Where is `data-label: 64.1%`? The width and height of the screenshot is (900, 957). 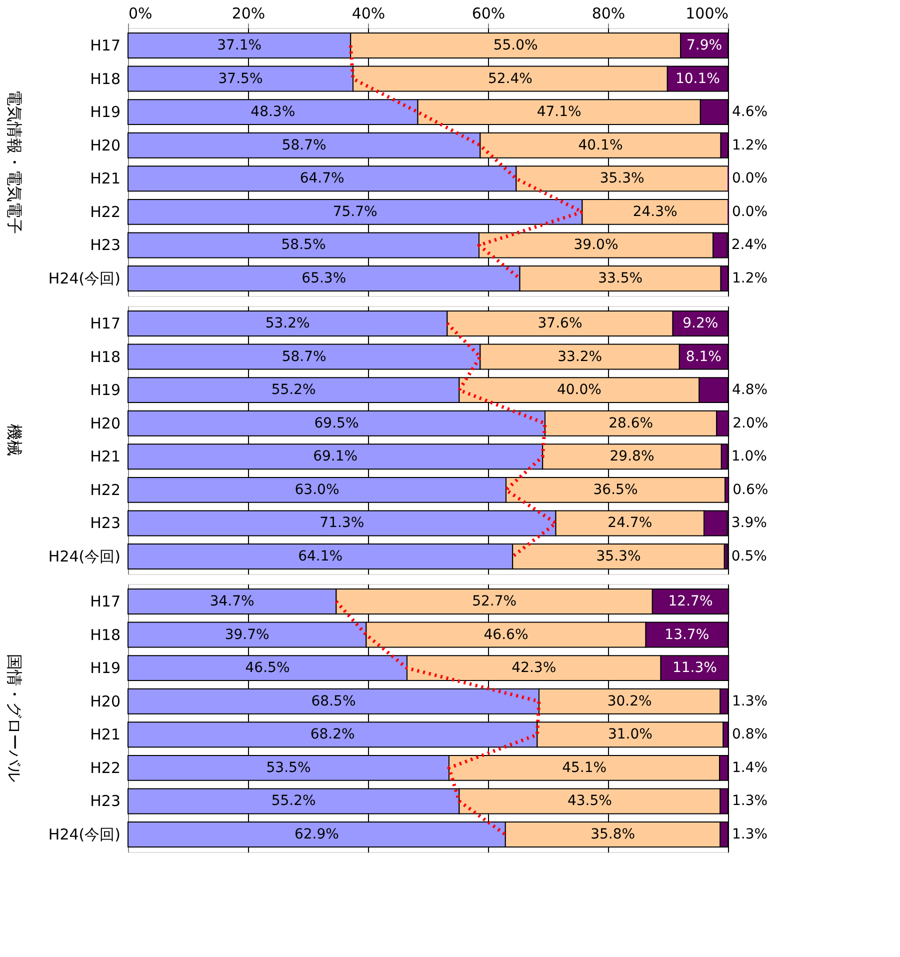
data-label: 64.1% is located at coordinates (320, 556).